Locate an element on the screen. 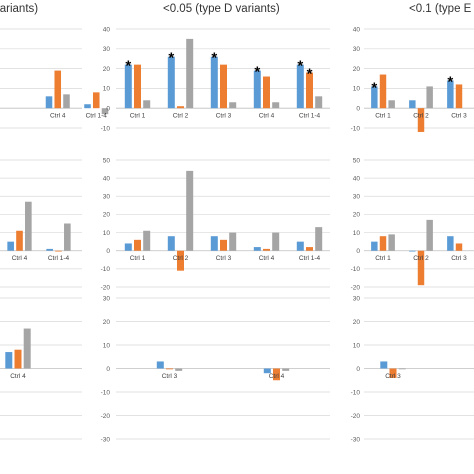  panel-title-right: <0.1 (type E v is located at coordinates (441, 9).